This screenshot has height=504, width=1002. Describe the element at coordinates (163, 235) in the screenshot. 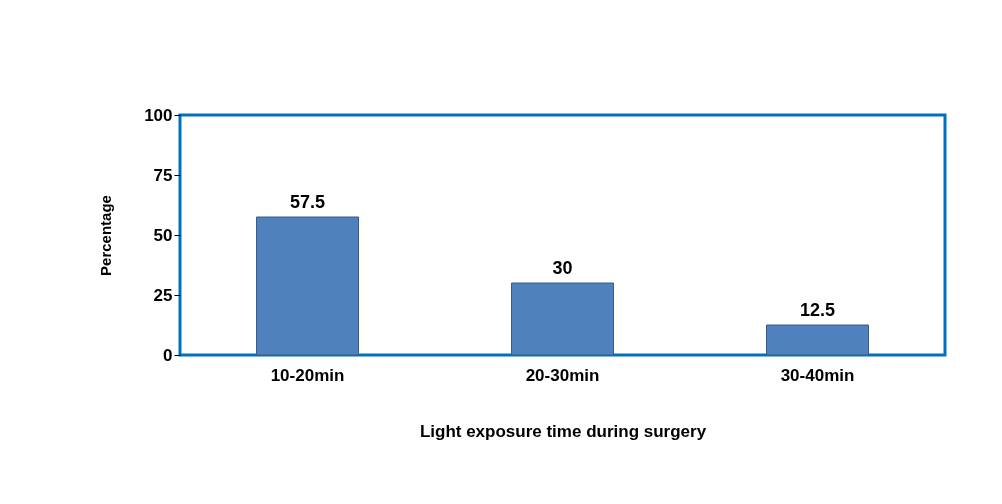

I see `y-tick-label: 50` at that location.